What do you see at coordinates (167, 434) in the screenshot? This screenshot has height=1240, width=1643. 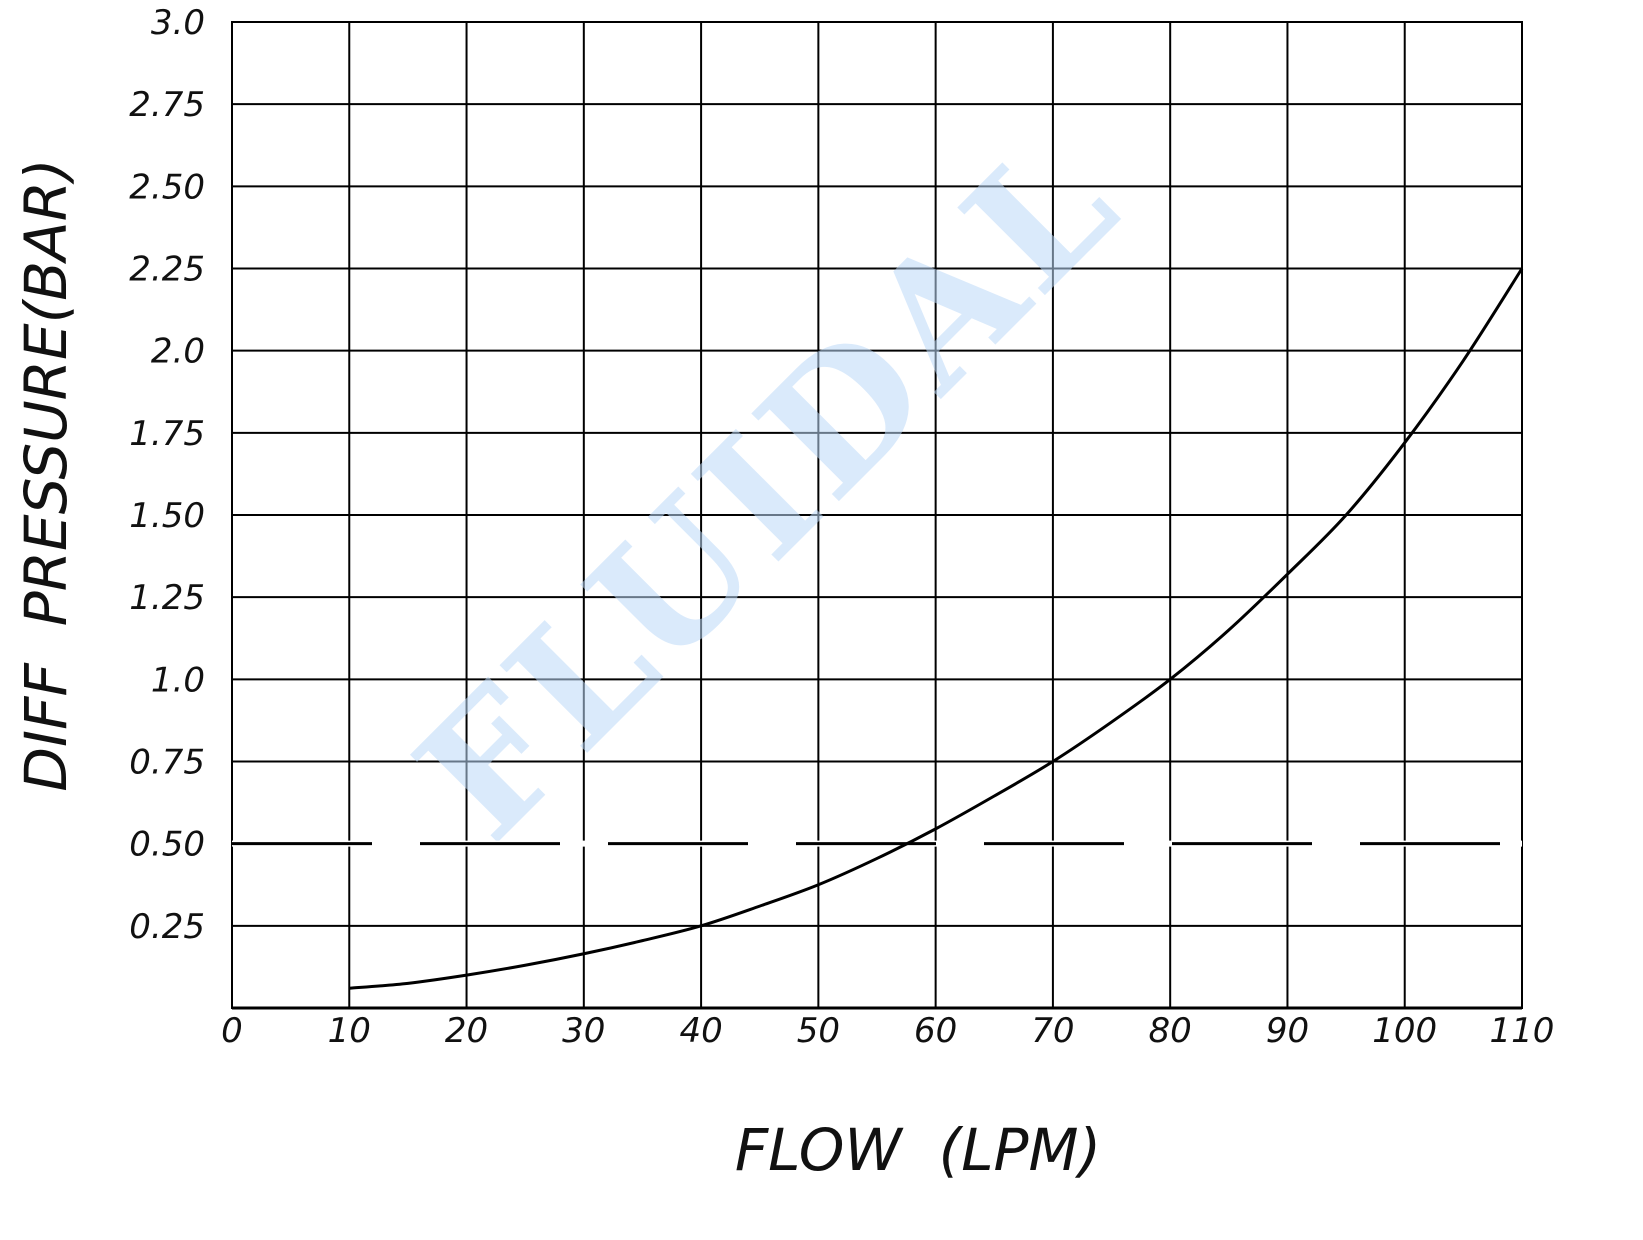 I see `y-tick-label: 1.75` at bounding box center [167, 434].